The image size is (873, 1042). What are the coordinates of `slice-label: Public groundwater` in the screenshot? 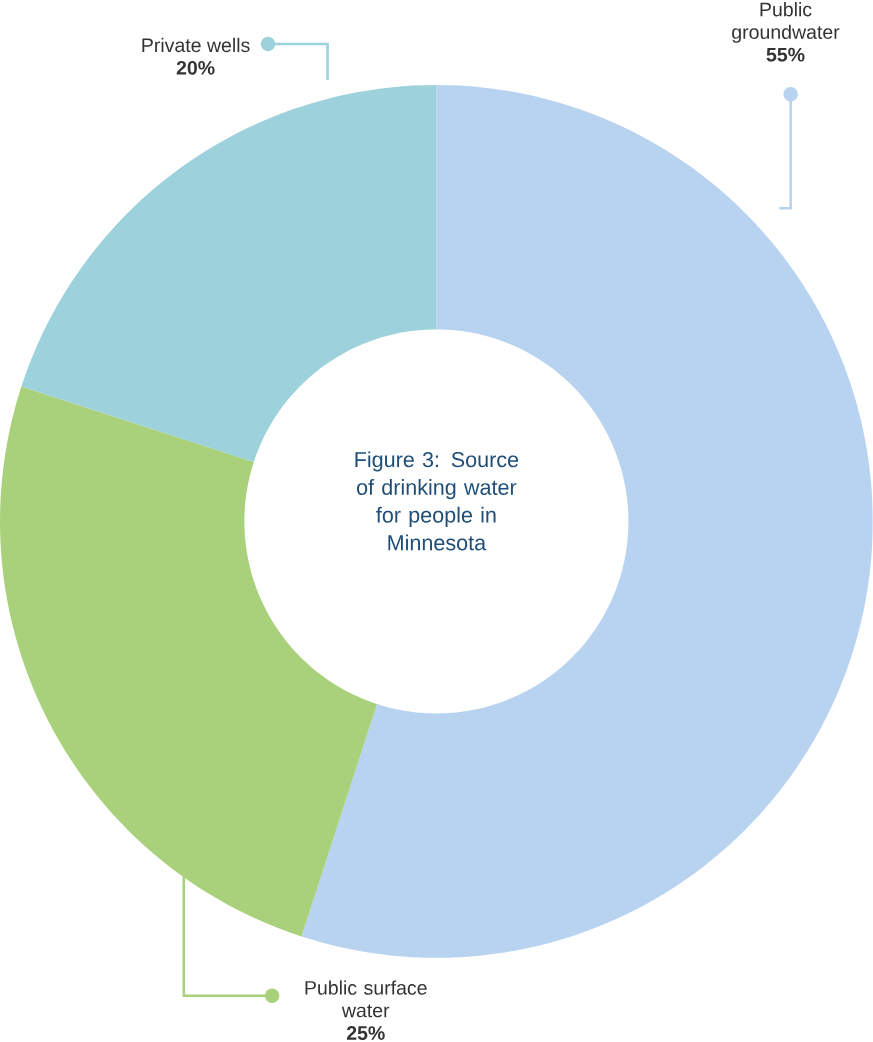 It's located at (786, 22).